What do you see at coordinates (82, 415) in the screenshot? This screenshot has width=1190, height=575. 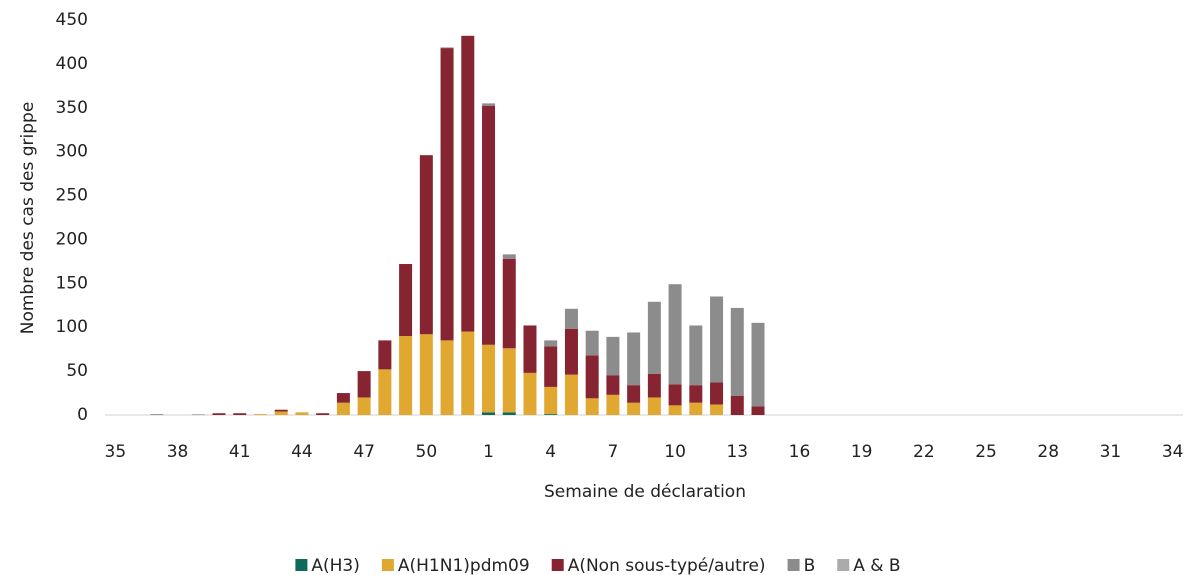 I see `y-tick-label: 0` at bounding box center [82, 415].